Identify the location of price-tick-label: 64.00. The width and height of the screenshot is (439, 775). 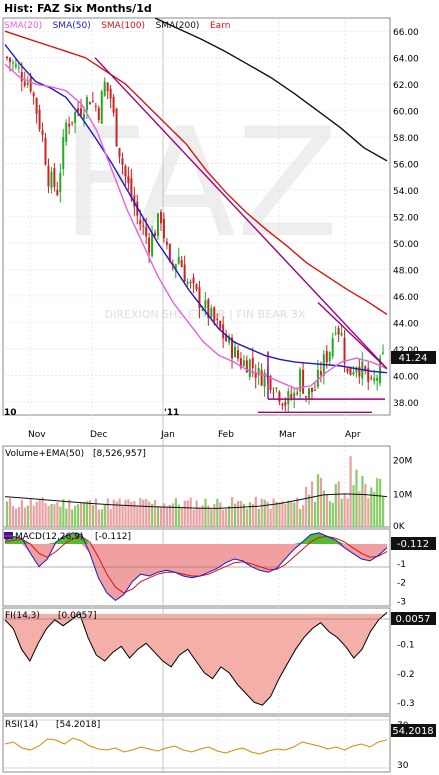
(406, 60).